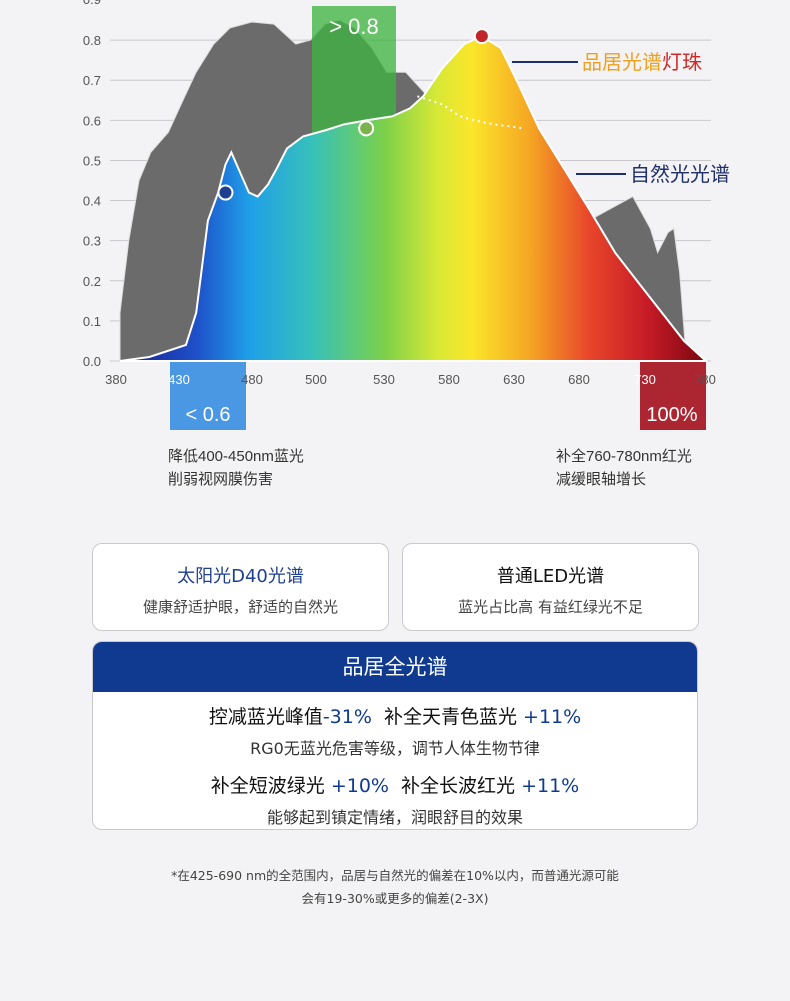 This screenshot has height=1001, width=790. What do you see at coordinates (579, 379) in the screenshot?
I see `x-tick-label: 680` at bounding box center [579, 379].